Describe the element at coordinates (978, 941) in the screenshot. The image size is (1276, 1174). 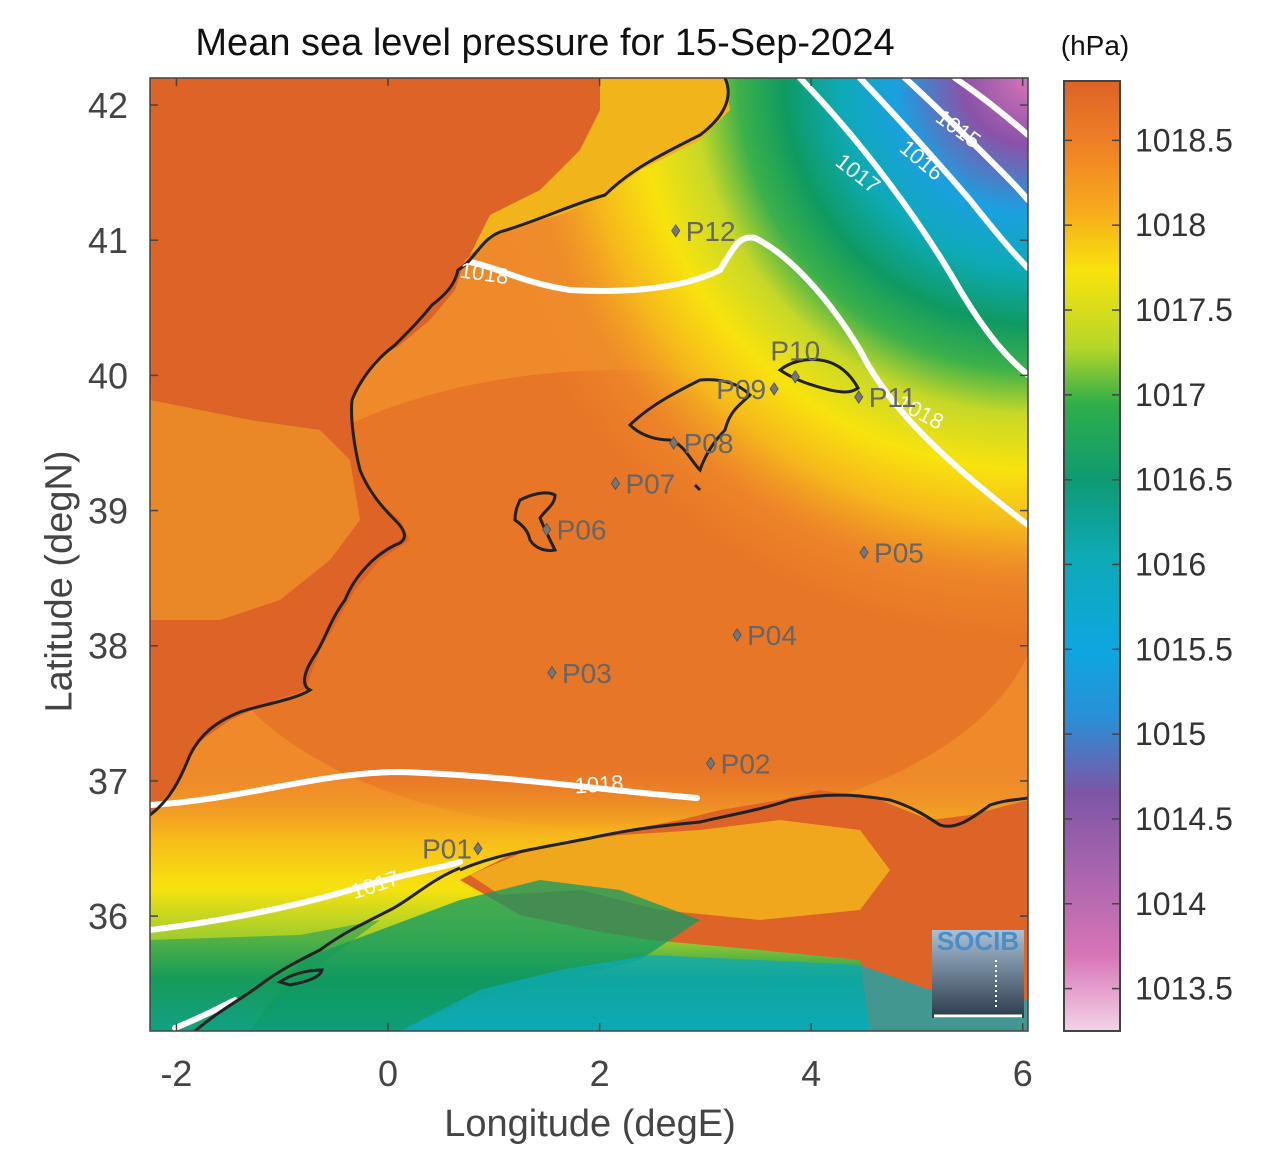
I see `logo-text: SOCIB` at that location.